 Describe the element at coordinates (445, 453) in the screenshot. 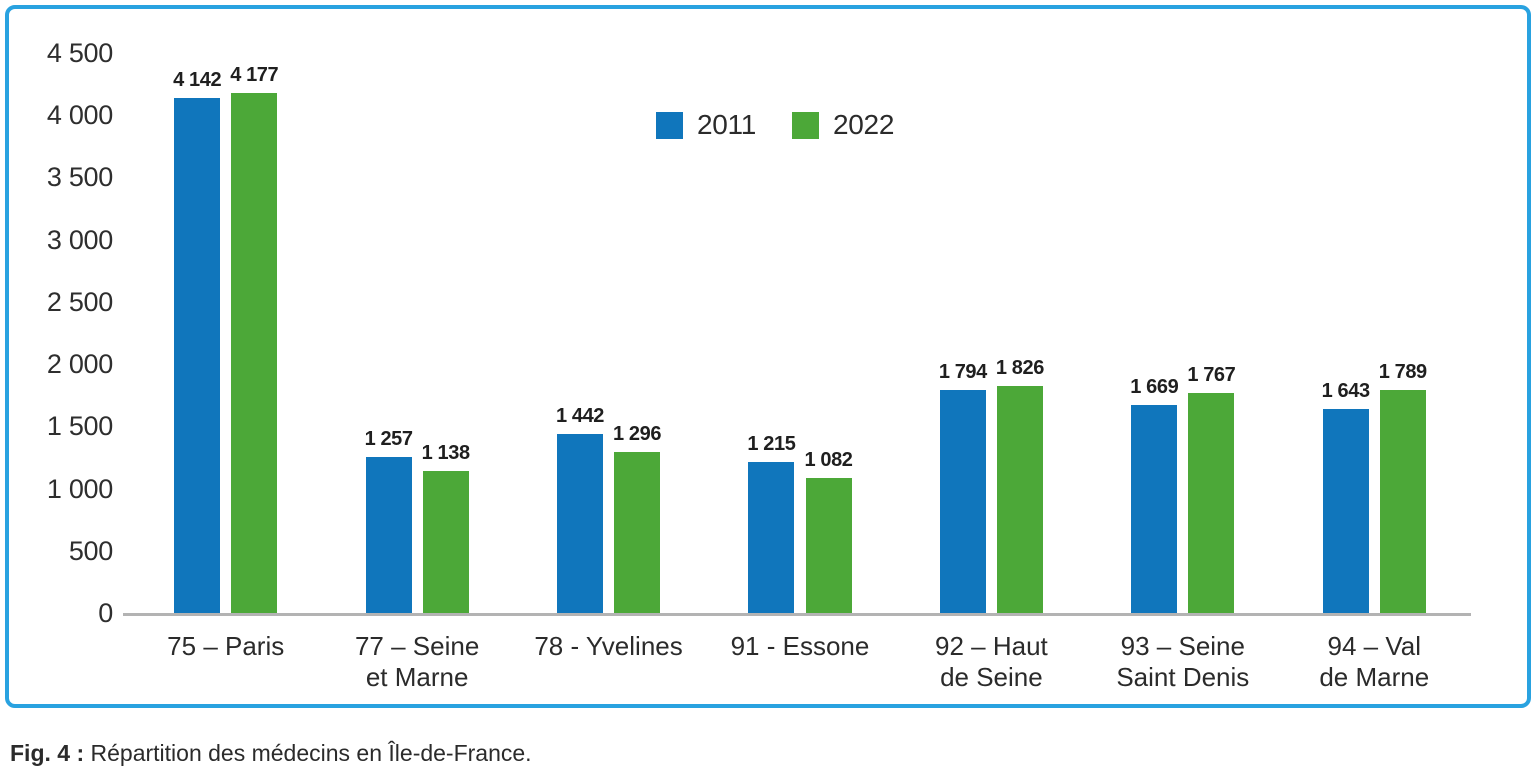

I see `bar-value-label: 1 138` at that location.